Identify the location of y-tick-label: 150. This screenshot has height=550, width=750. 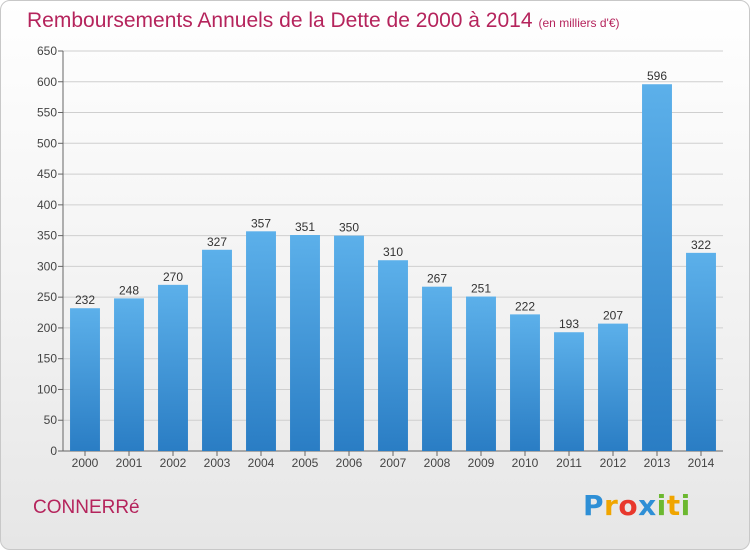
(47, 359).